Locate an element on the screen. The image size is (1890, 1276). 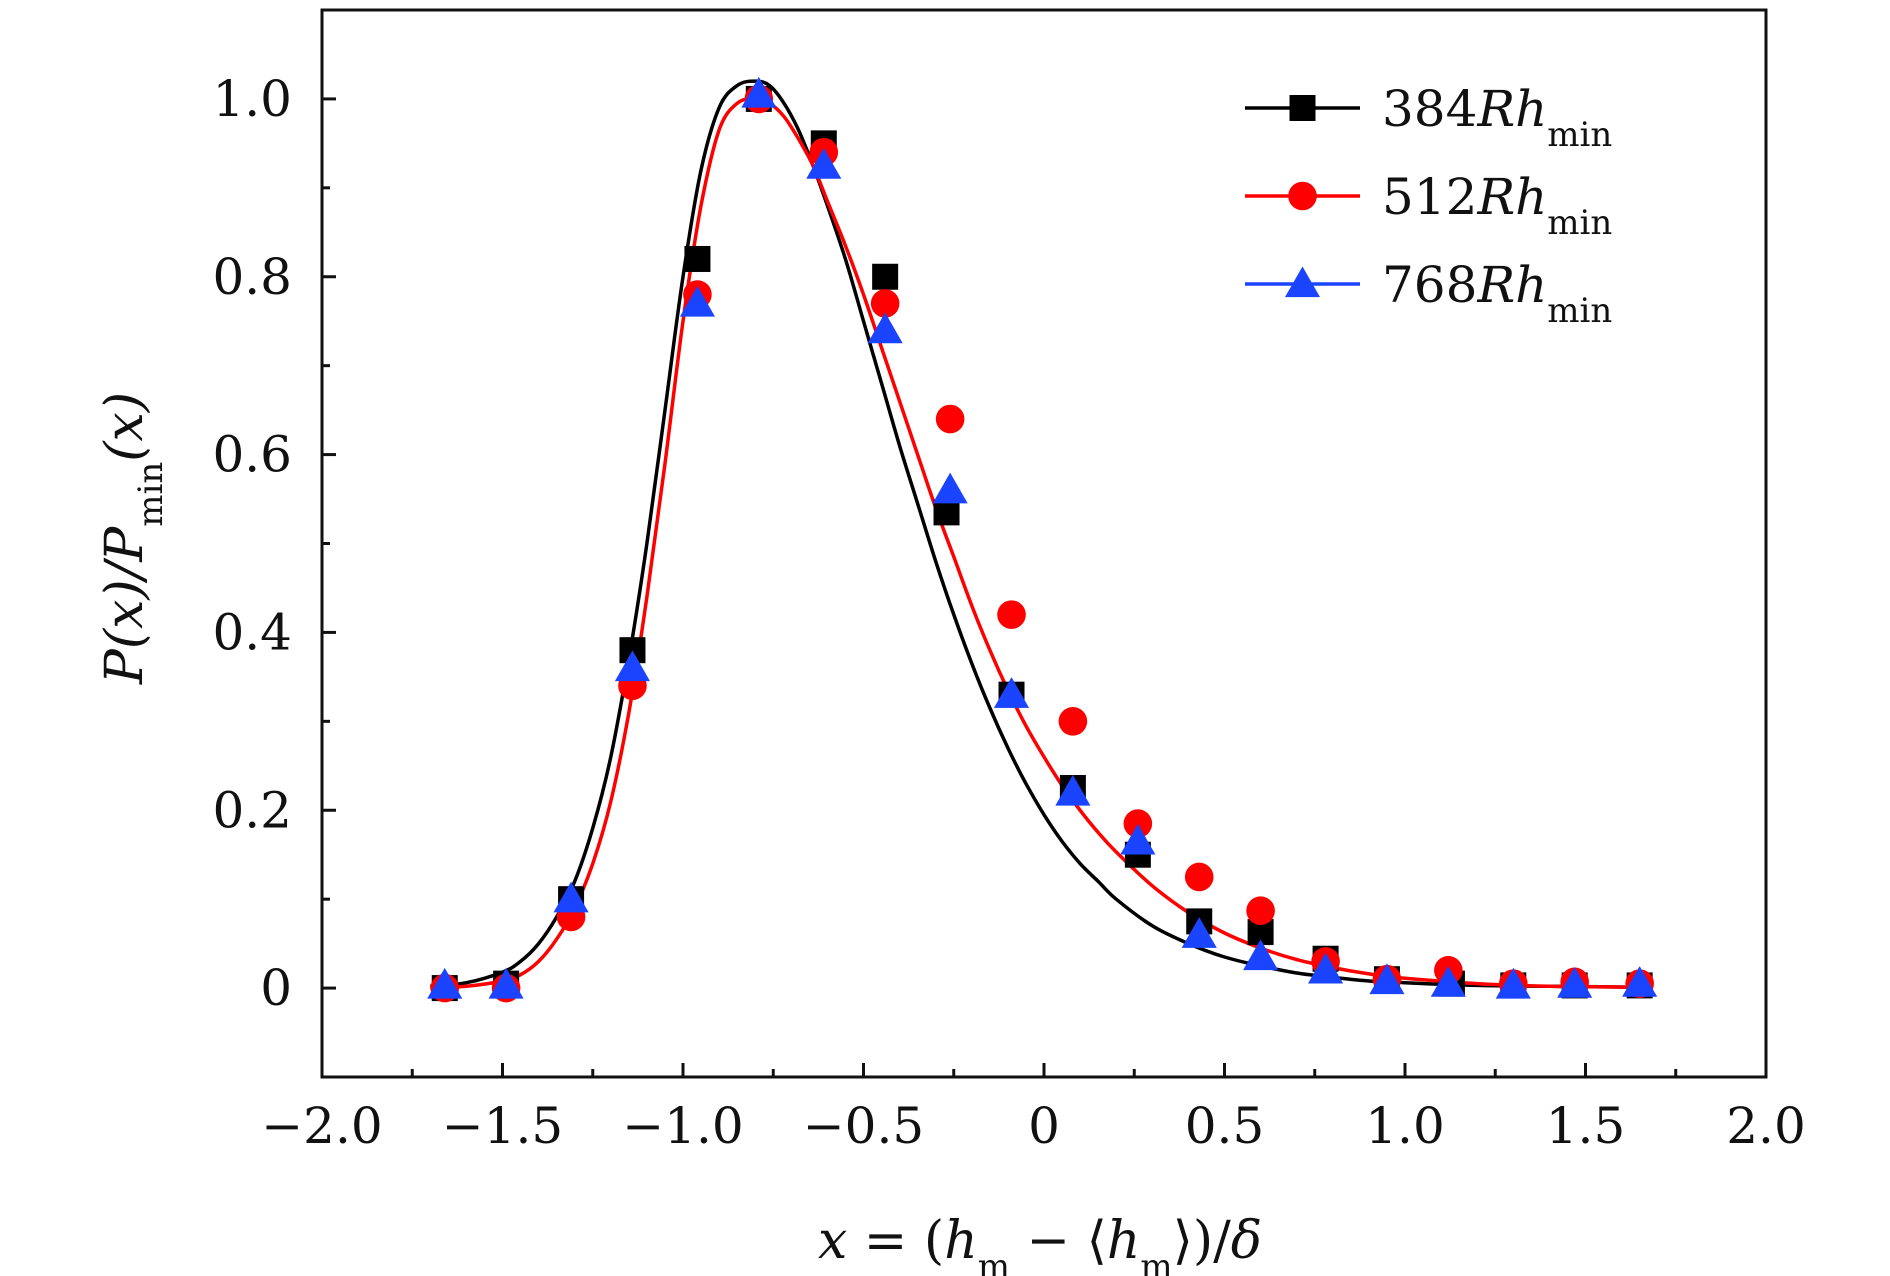
y-tick-label: 0.6 is located at coordinates (252, 455).